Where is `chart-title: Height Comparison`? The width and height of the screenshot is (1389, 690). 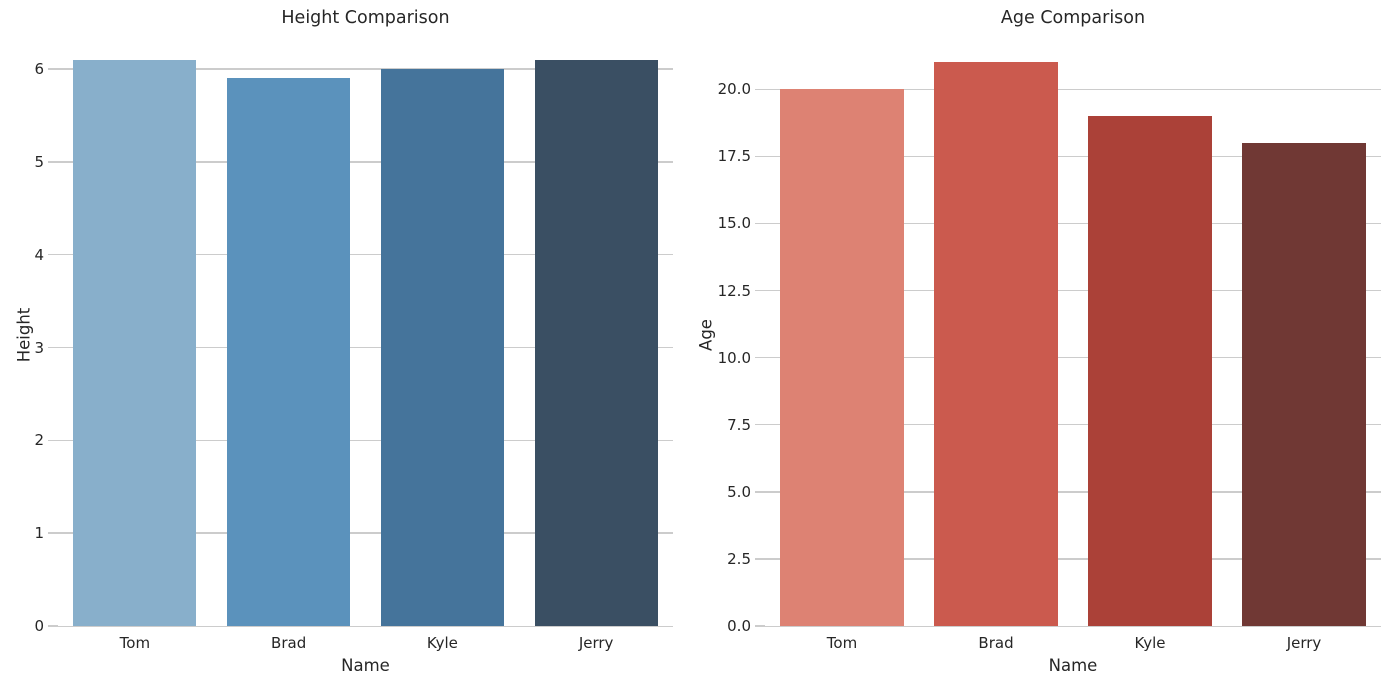
chart-title: Height Comparison is located at coordinates (365, 18).